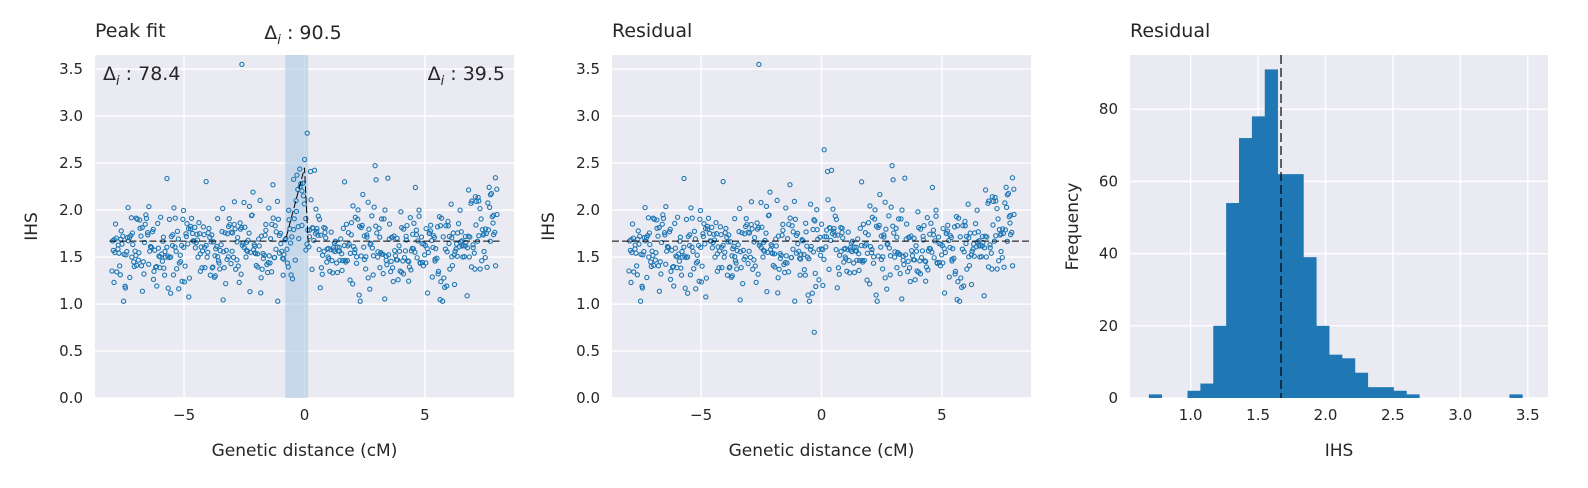 This screenshot has width=1588, height=488. I want to click on y-tick-label: 40, so click(1108, 254).